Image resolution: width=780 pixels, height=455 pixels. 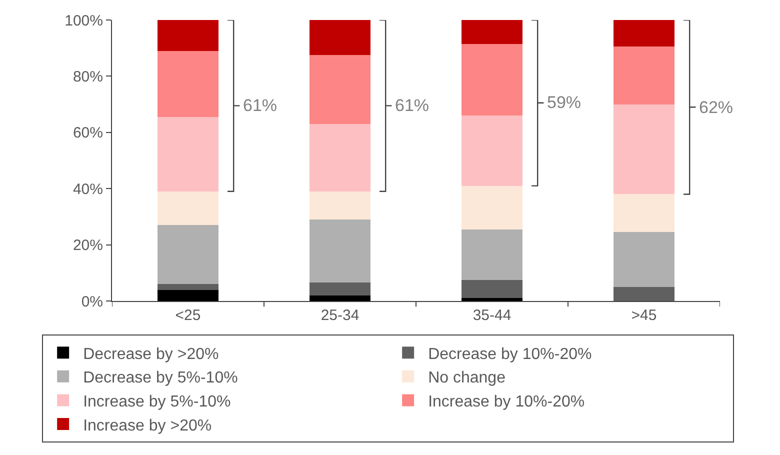 What do you see at coordinates (87, 189) in the screenshot?
I see `y-tick-label: 40%` at bounding box center [87, 189].